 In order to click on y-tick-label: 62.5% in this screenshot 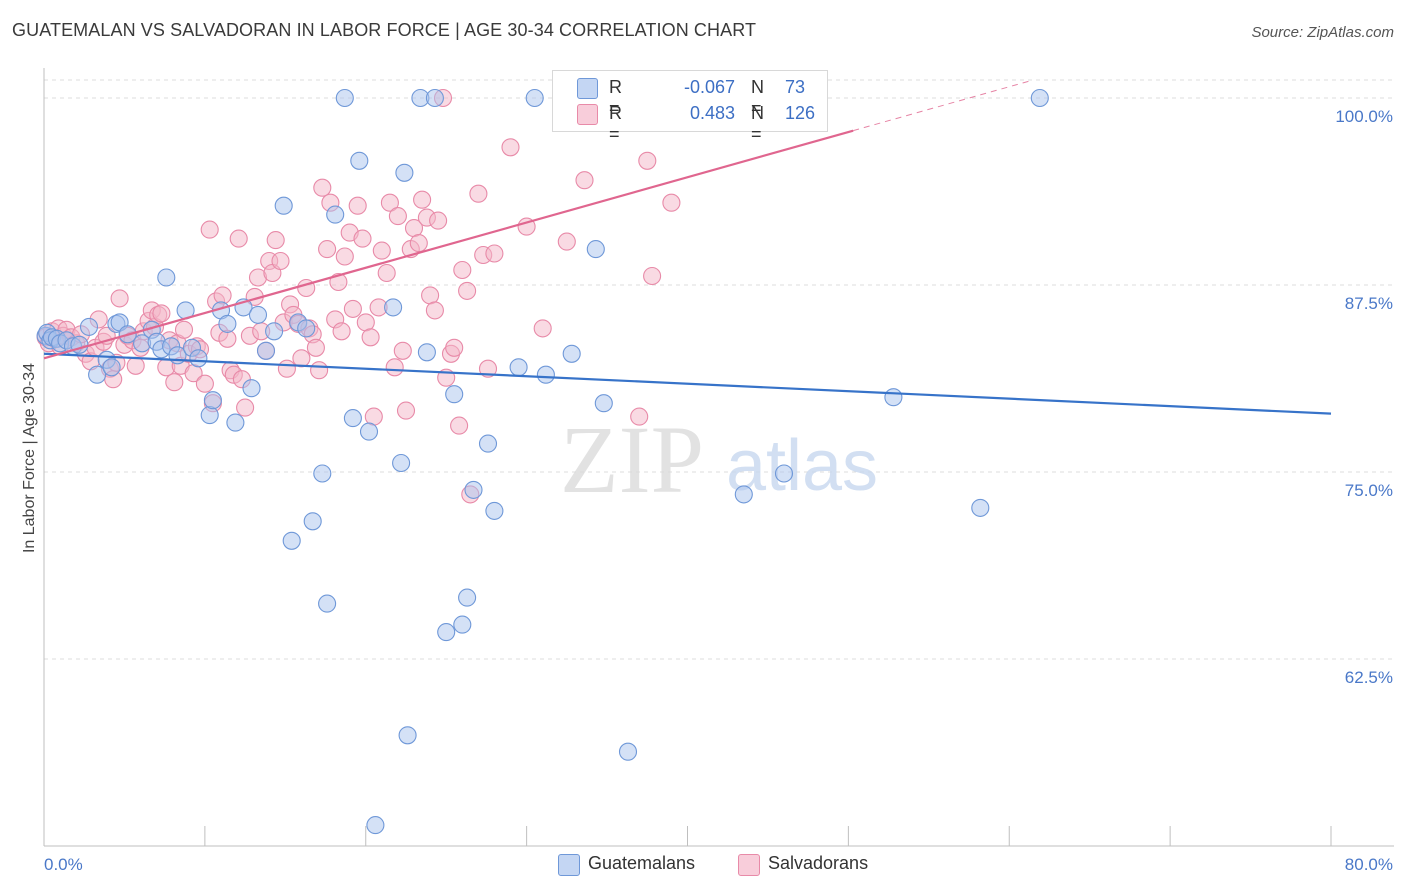, I will do `click(1369, 677)`.